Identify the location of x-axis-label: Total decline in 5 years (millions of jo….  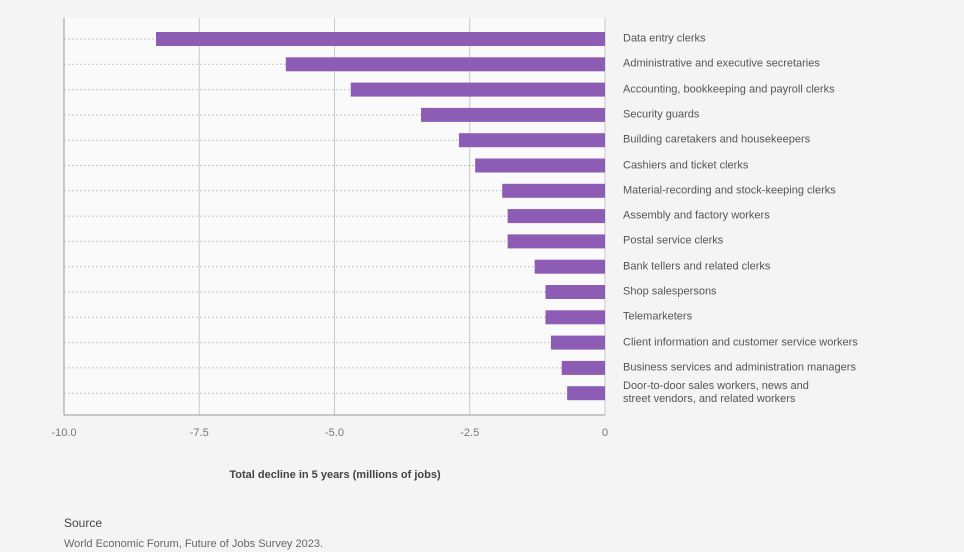
(335, 475).